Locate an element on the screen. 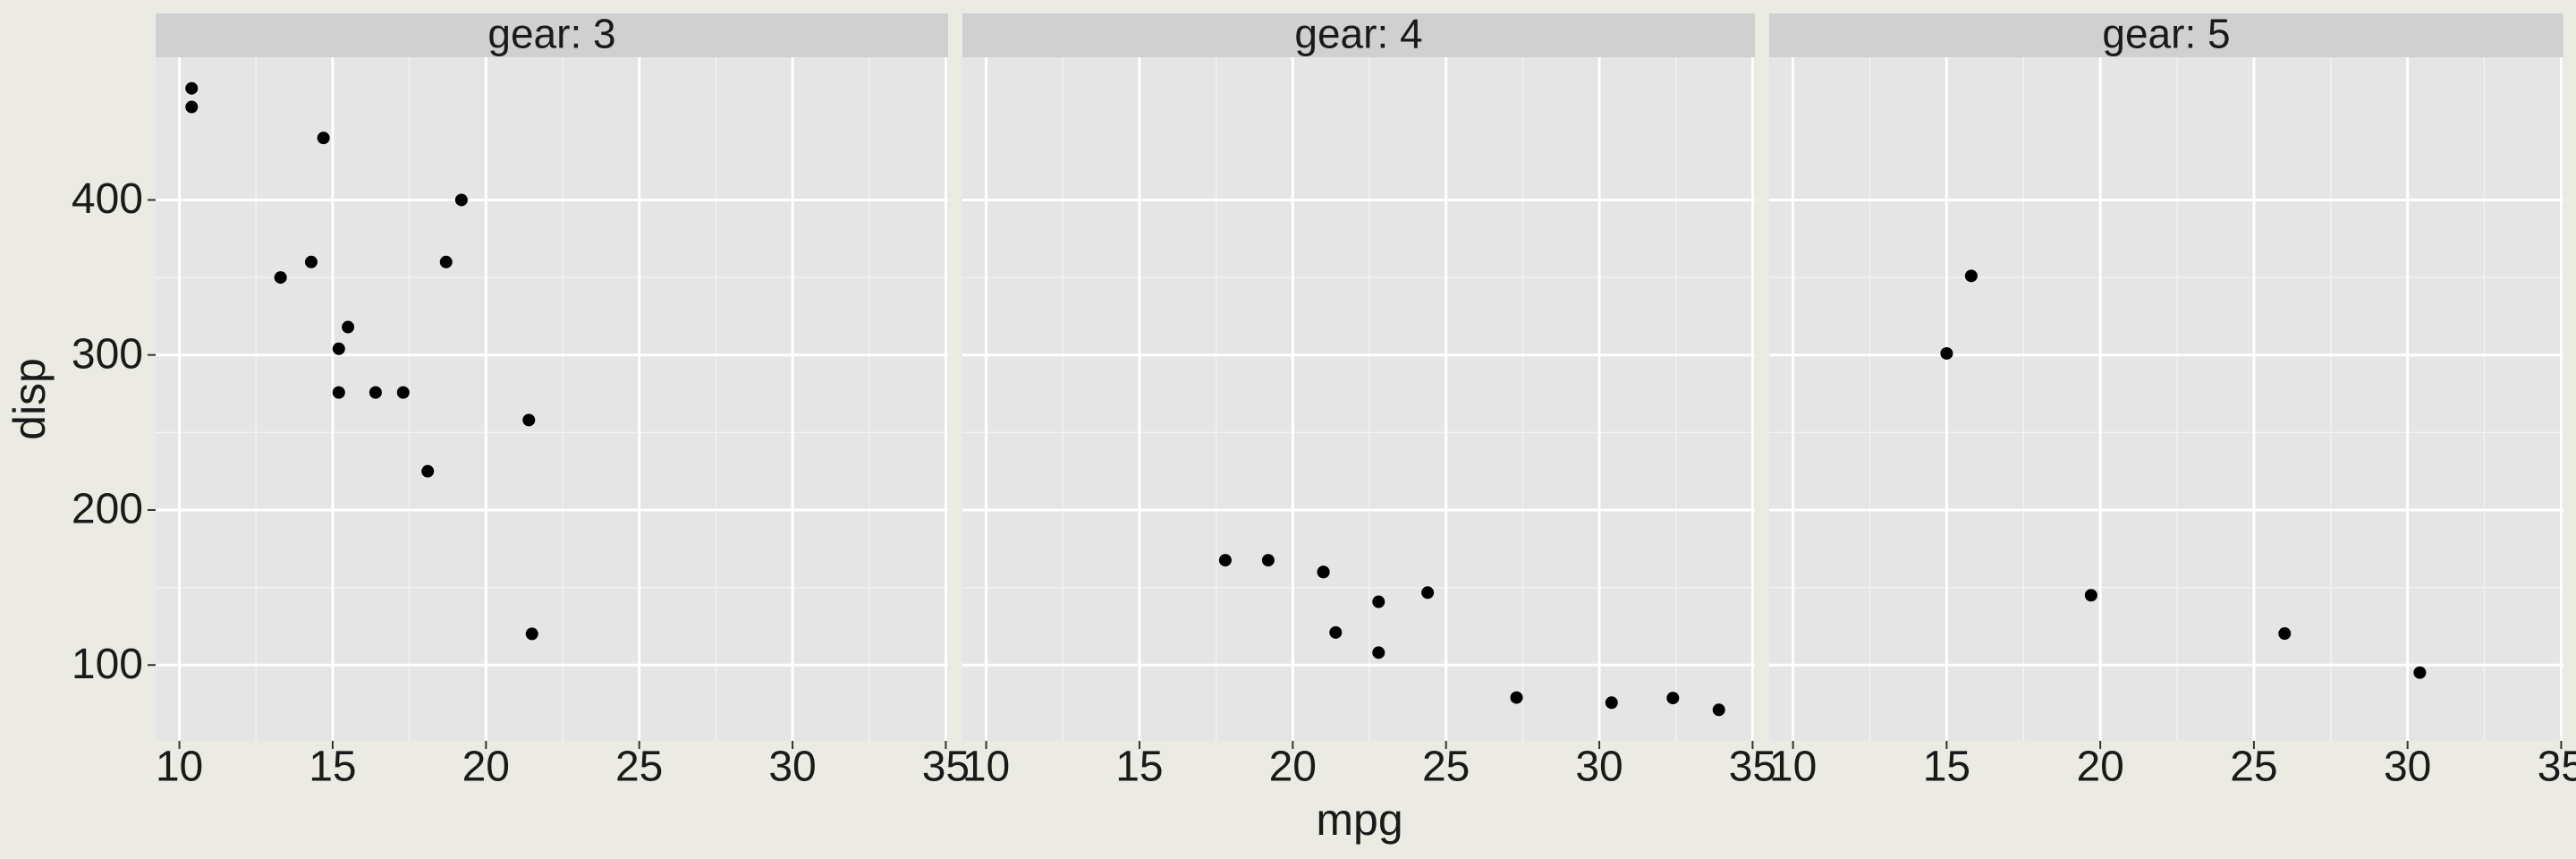  x-axis-label: mpg is located at coordinates (1359, 820).